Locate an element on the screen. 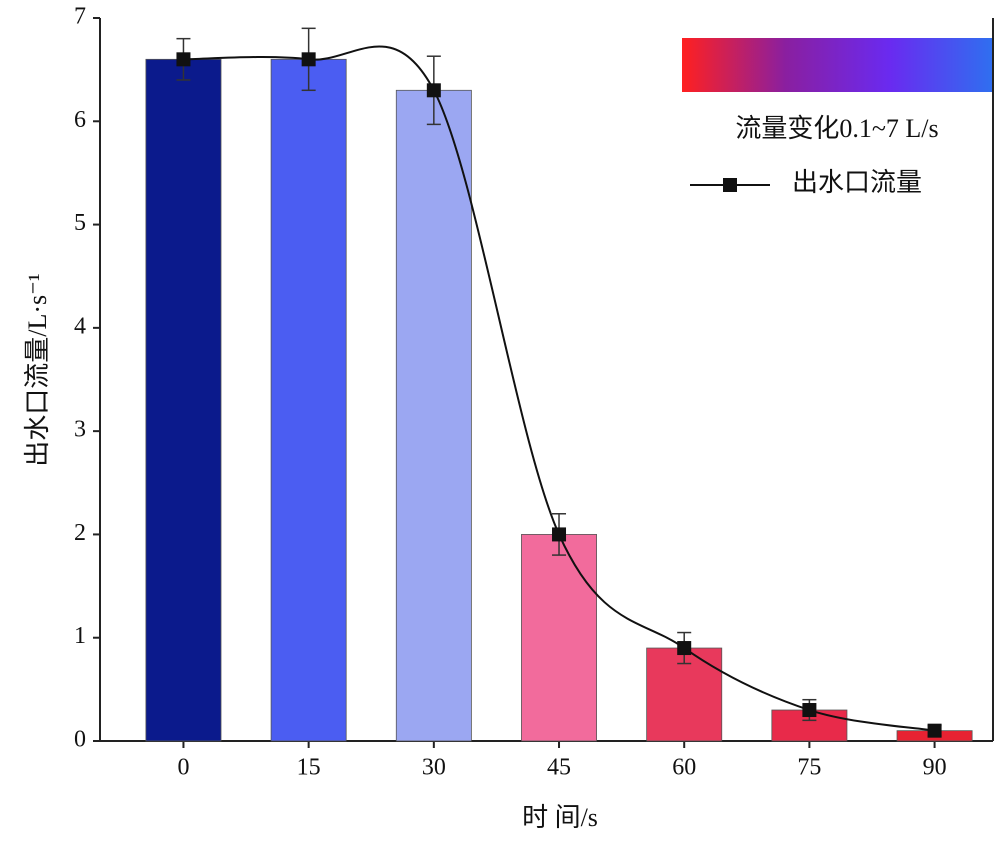  y-tick-label: 1 is located at coordinates (80, 636).